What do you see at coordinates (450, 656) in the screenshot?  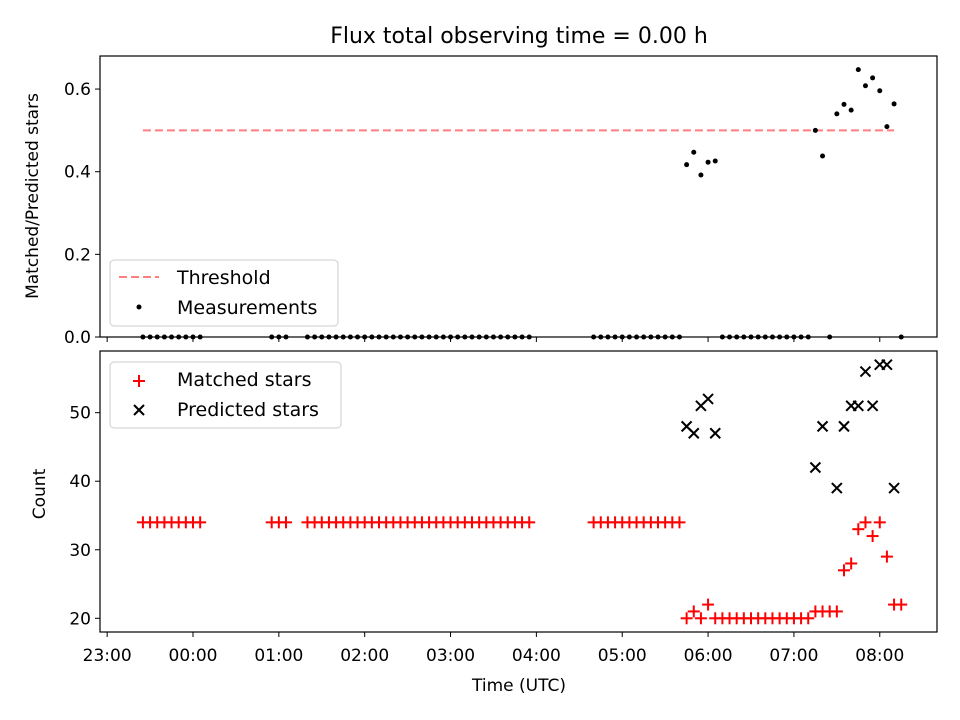 I see `x-tick-label: 03:00` at bounding box center [450, 656].